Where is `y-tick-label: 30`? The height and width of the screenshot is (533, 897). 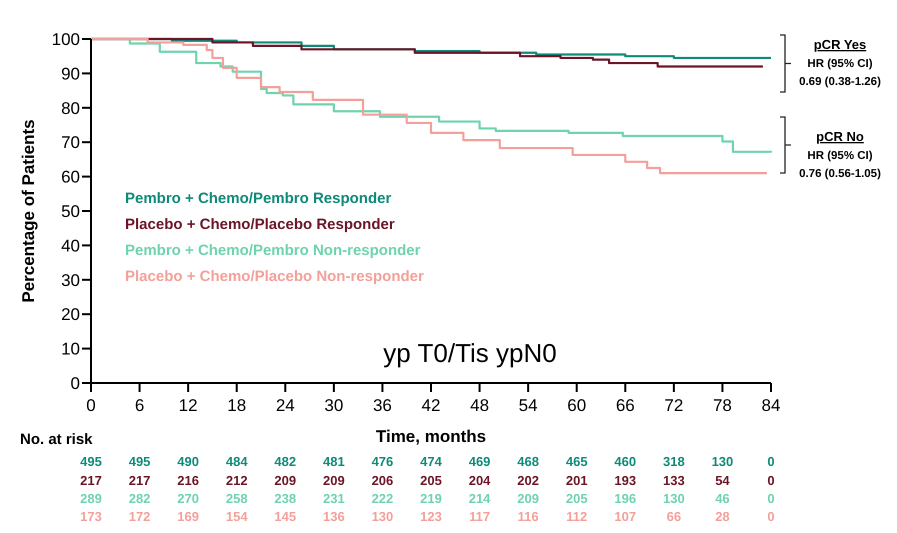 y-tick-label: 30 is located at coordinates (70, 280).